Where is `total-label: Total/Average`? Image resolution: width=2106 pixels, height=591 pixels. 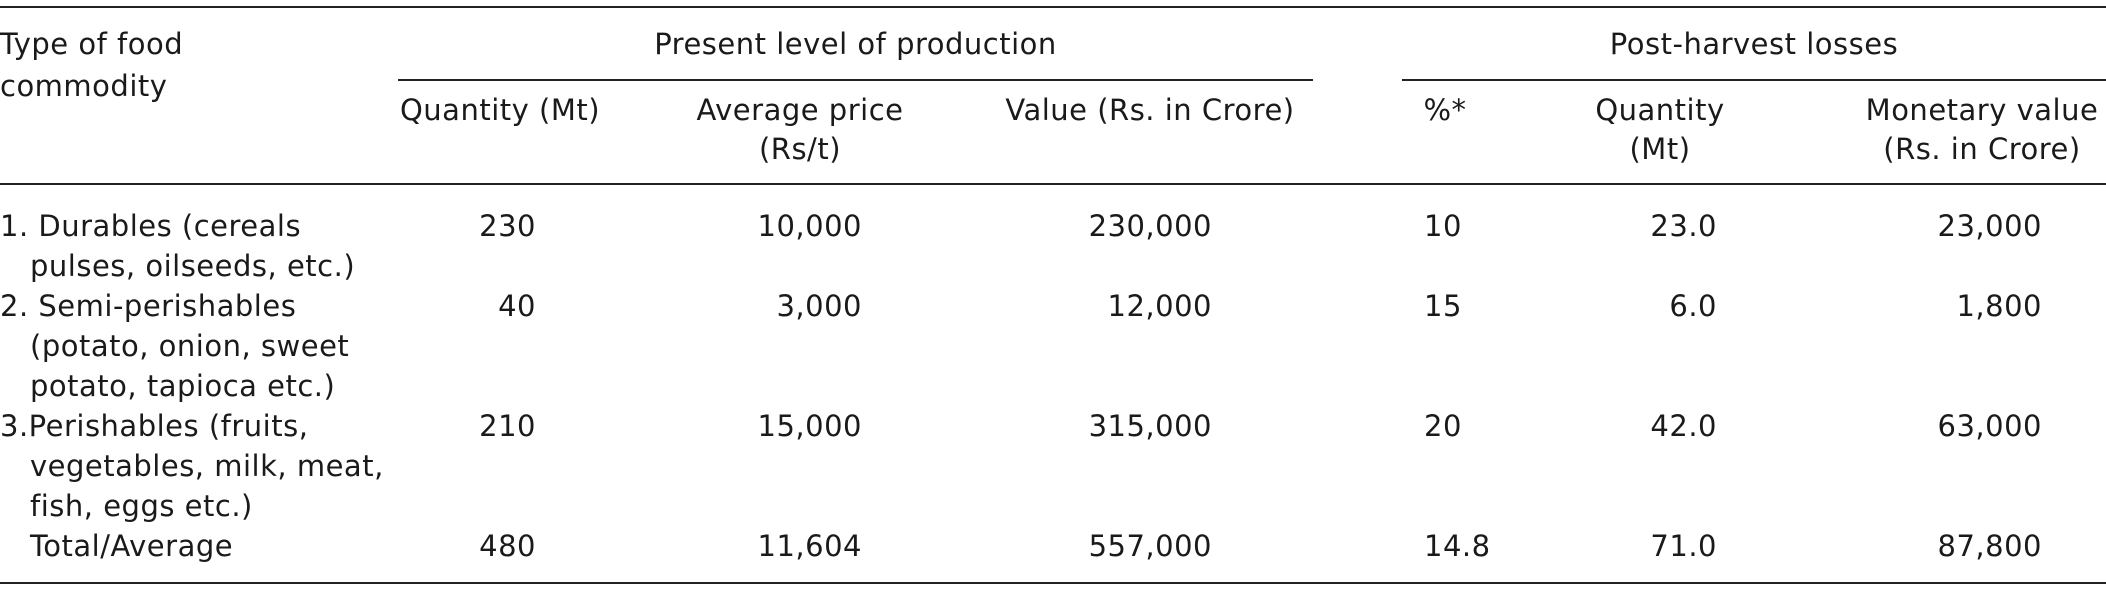
total-label: Total/Average is located at coordinates (132, 546).